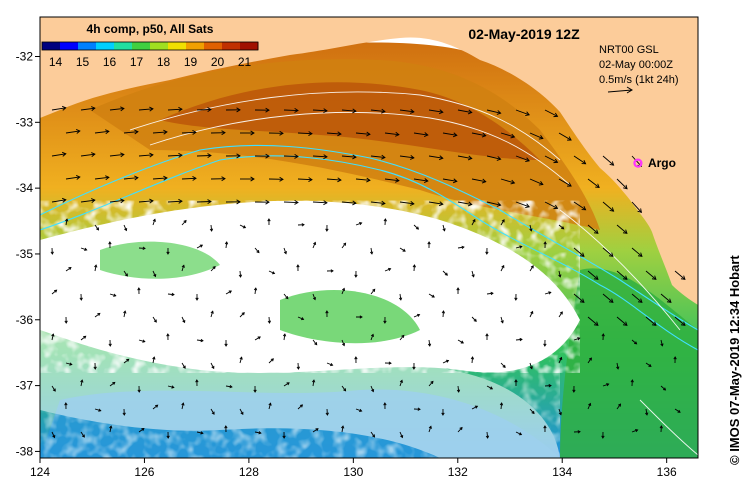  Describe the element at coordinates (353, 472) in the screenshot. I see `x-tick-label: 130` at that location.